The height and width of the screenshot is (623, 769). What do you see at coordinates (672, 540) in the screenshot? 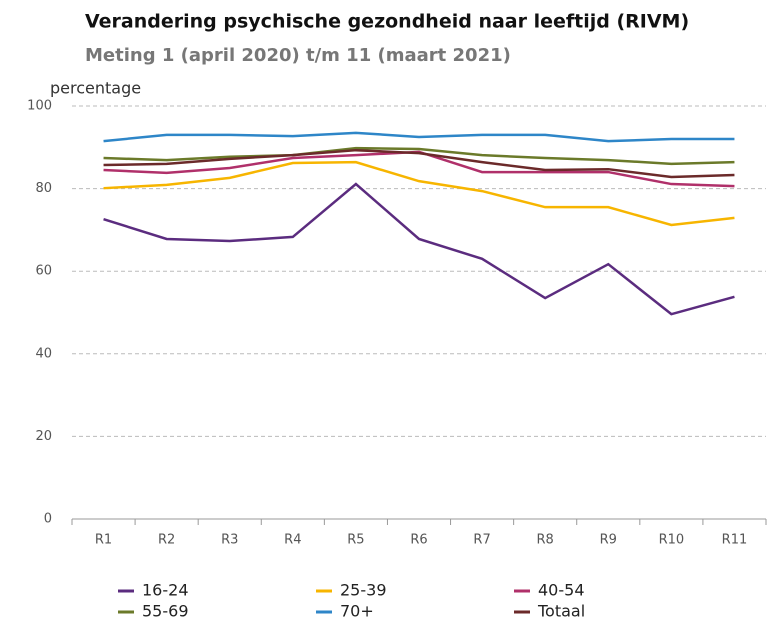
I see `x-tick-label: R10` at bounding box center [672, 540].